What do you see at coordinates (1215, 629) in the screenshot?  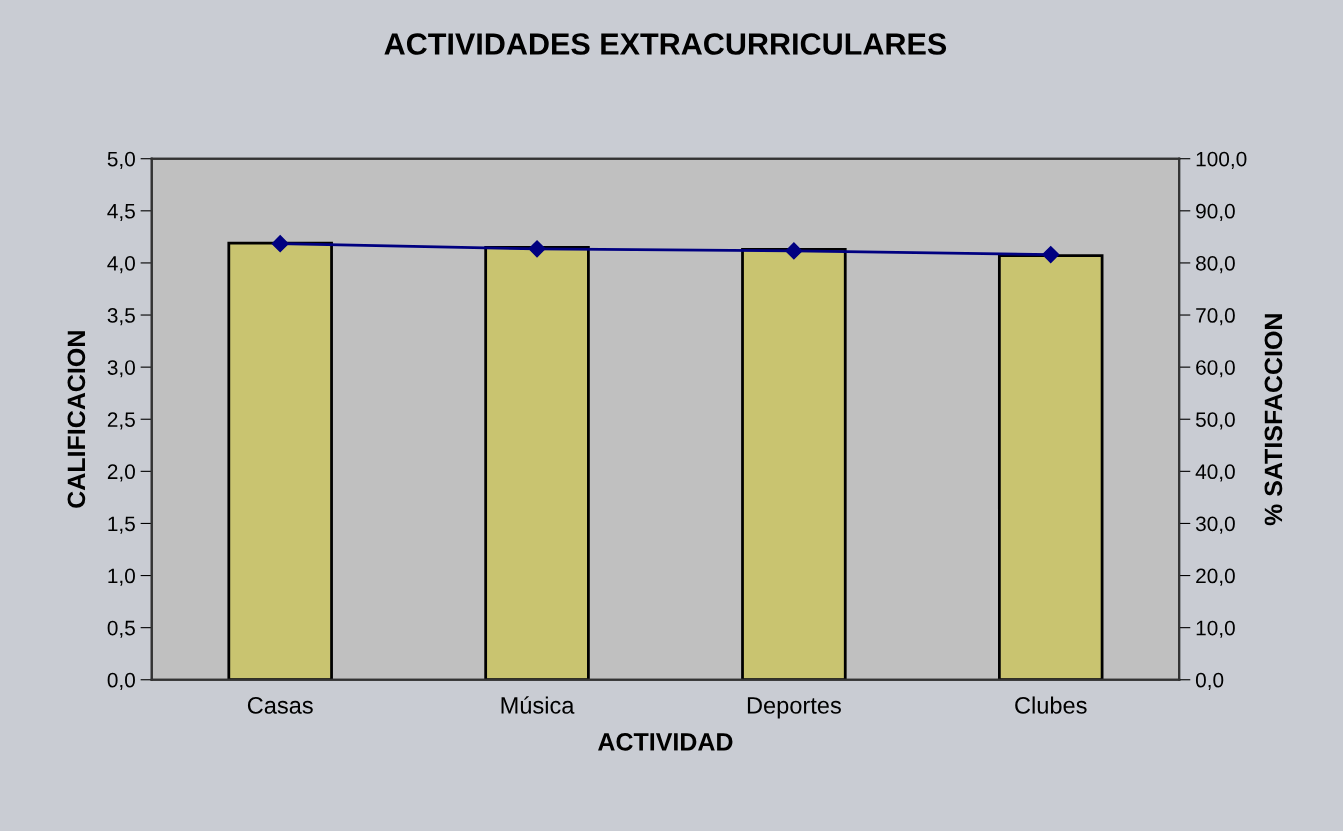 I see `y2-tick-label: 10,0` at bounding box center [1215, 629].